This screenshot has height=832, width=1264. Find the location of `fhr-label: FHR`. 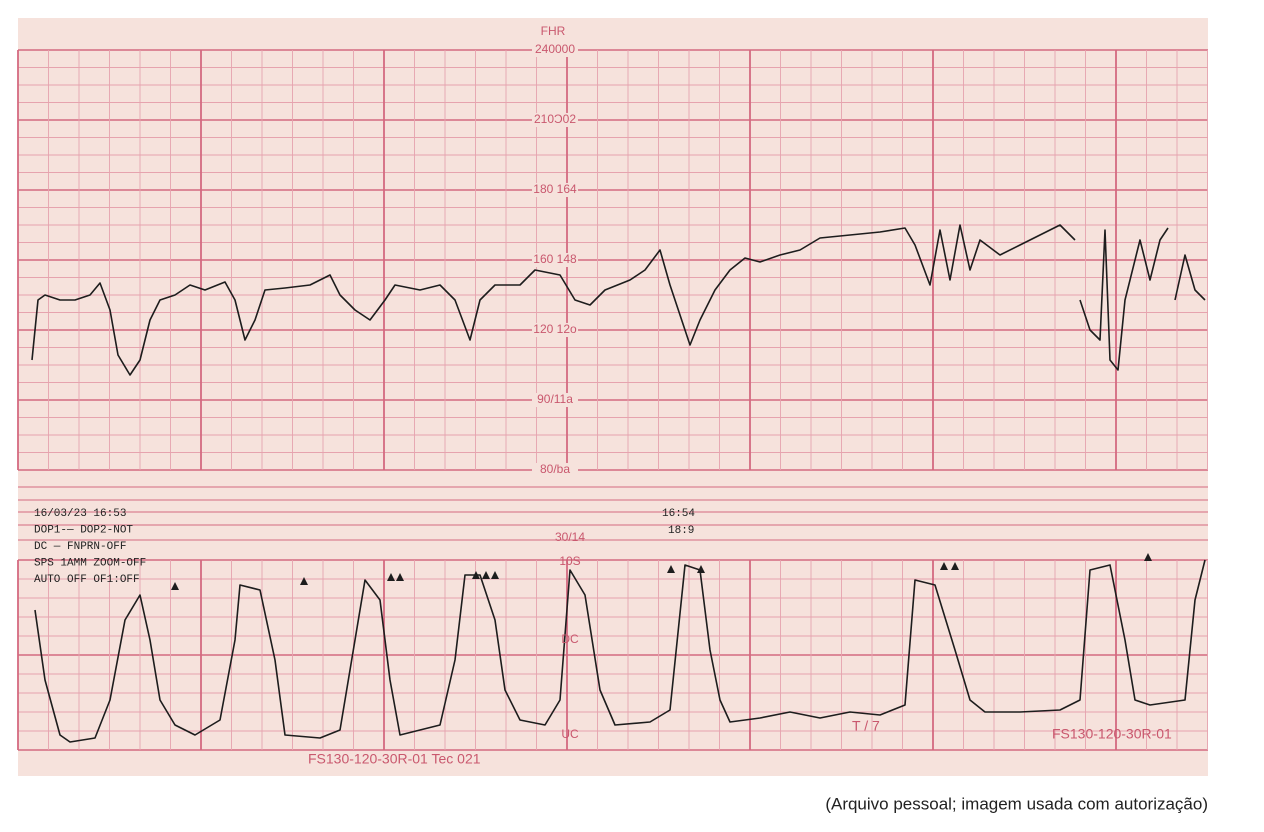

fhr-label: FHR is located at coordinates (553, 31).